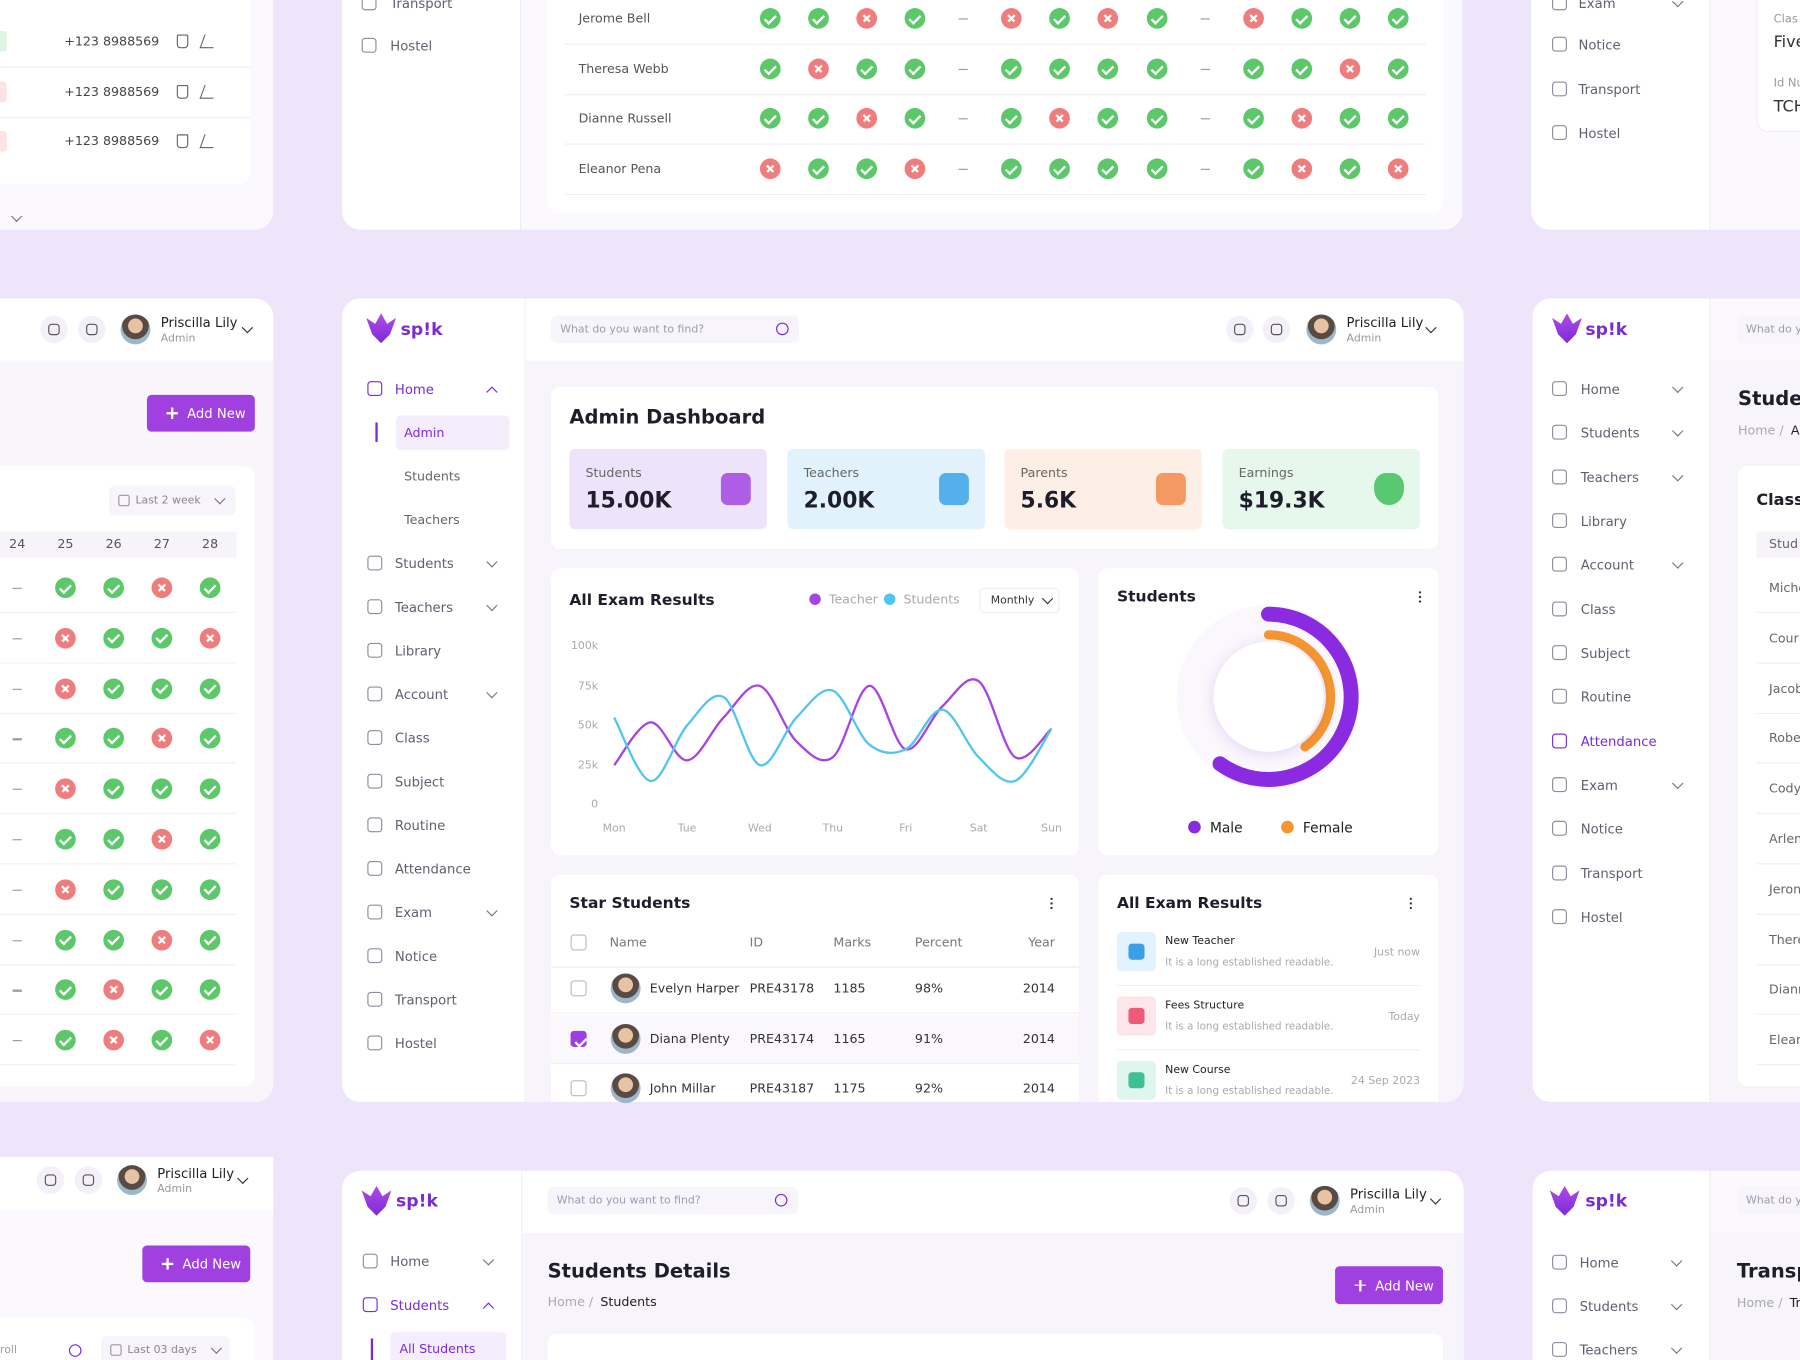  Describe the element at coordinates (1136, 951) in the screenshot. I see `feed-glyph` at that location.